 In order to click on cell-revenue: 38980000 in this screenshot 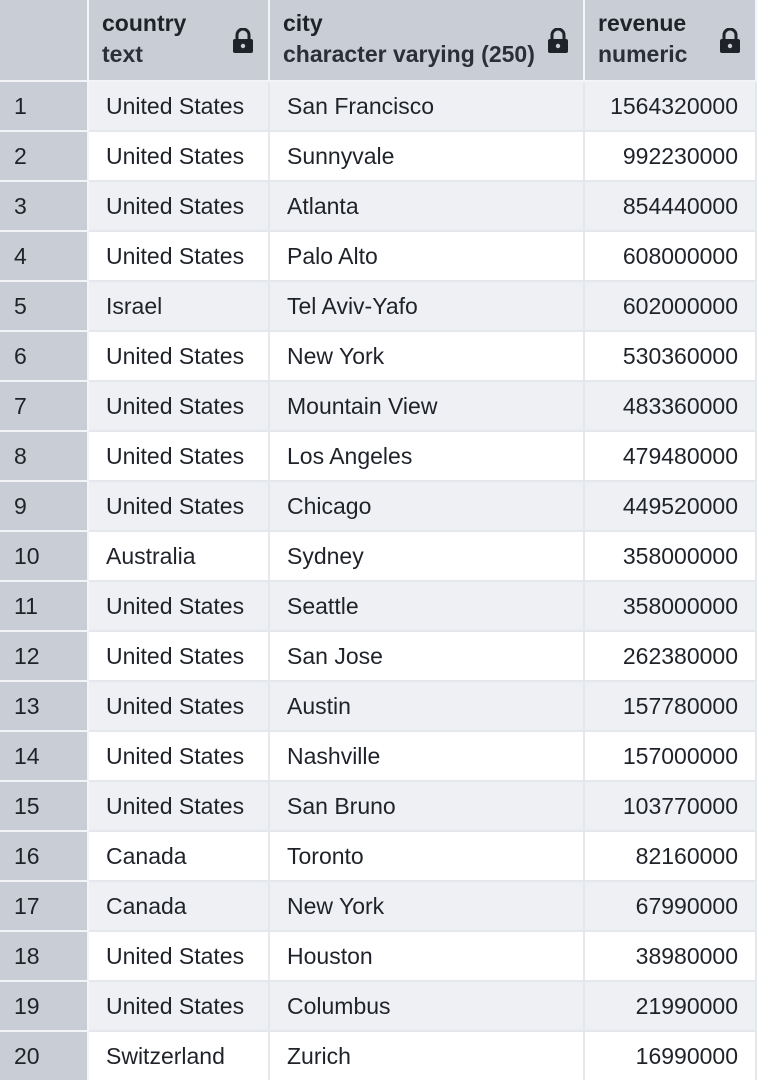, I will do `click(670, 956)`.